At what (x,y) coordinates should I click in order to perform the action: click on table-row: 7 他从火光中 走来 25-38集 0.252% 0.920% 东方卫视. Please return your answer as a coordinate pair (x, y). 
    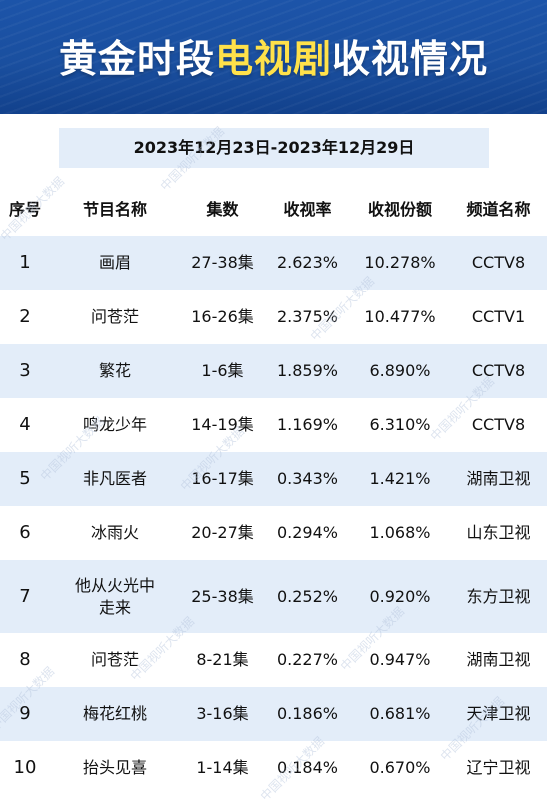
    Looking at the image, I should click on (273, 596).